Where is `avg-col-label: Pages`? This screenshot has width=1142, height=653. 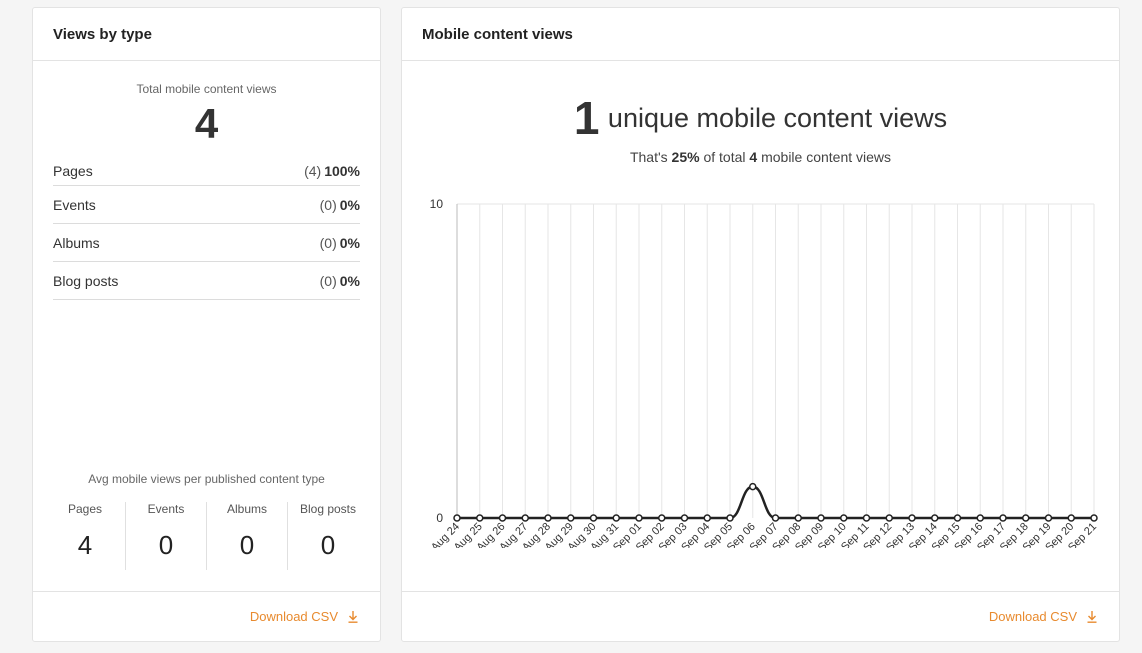
avg-col-label: Pages is located at coordinates (85, 509).